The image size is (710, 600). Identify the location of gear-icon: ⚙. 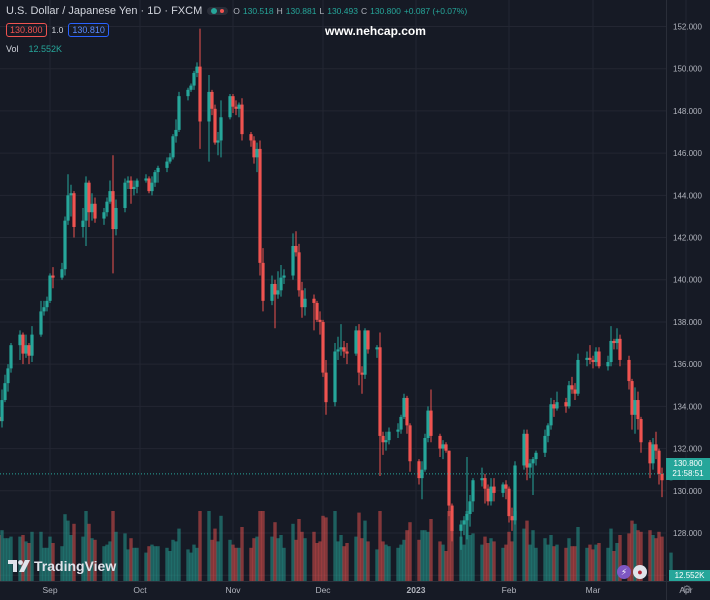
(687, 590).